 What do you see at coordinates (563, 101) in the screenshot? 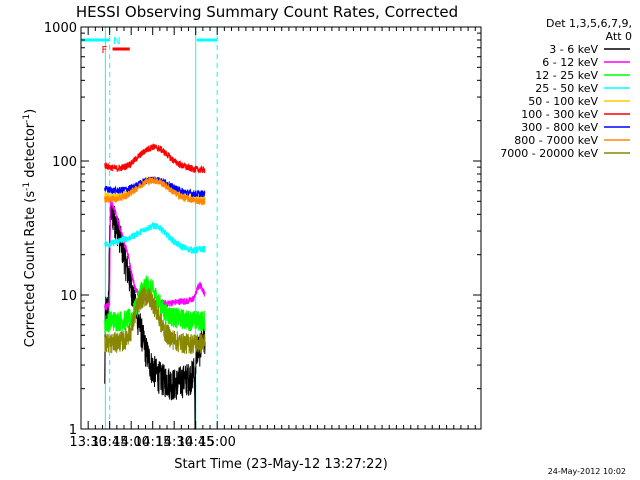
I see `legend-label-4: 50 - 100 keV` at bounding box center [563, 101].